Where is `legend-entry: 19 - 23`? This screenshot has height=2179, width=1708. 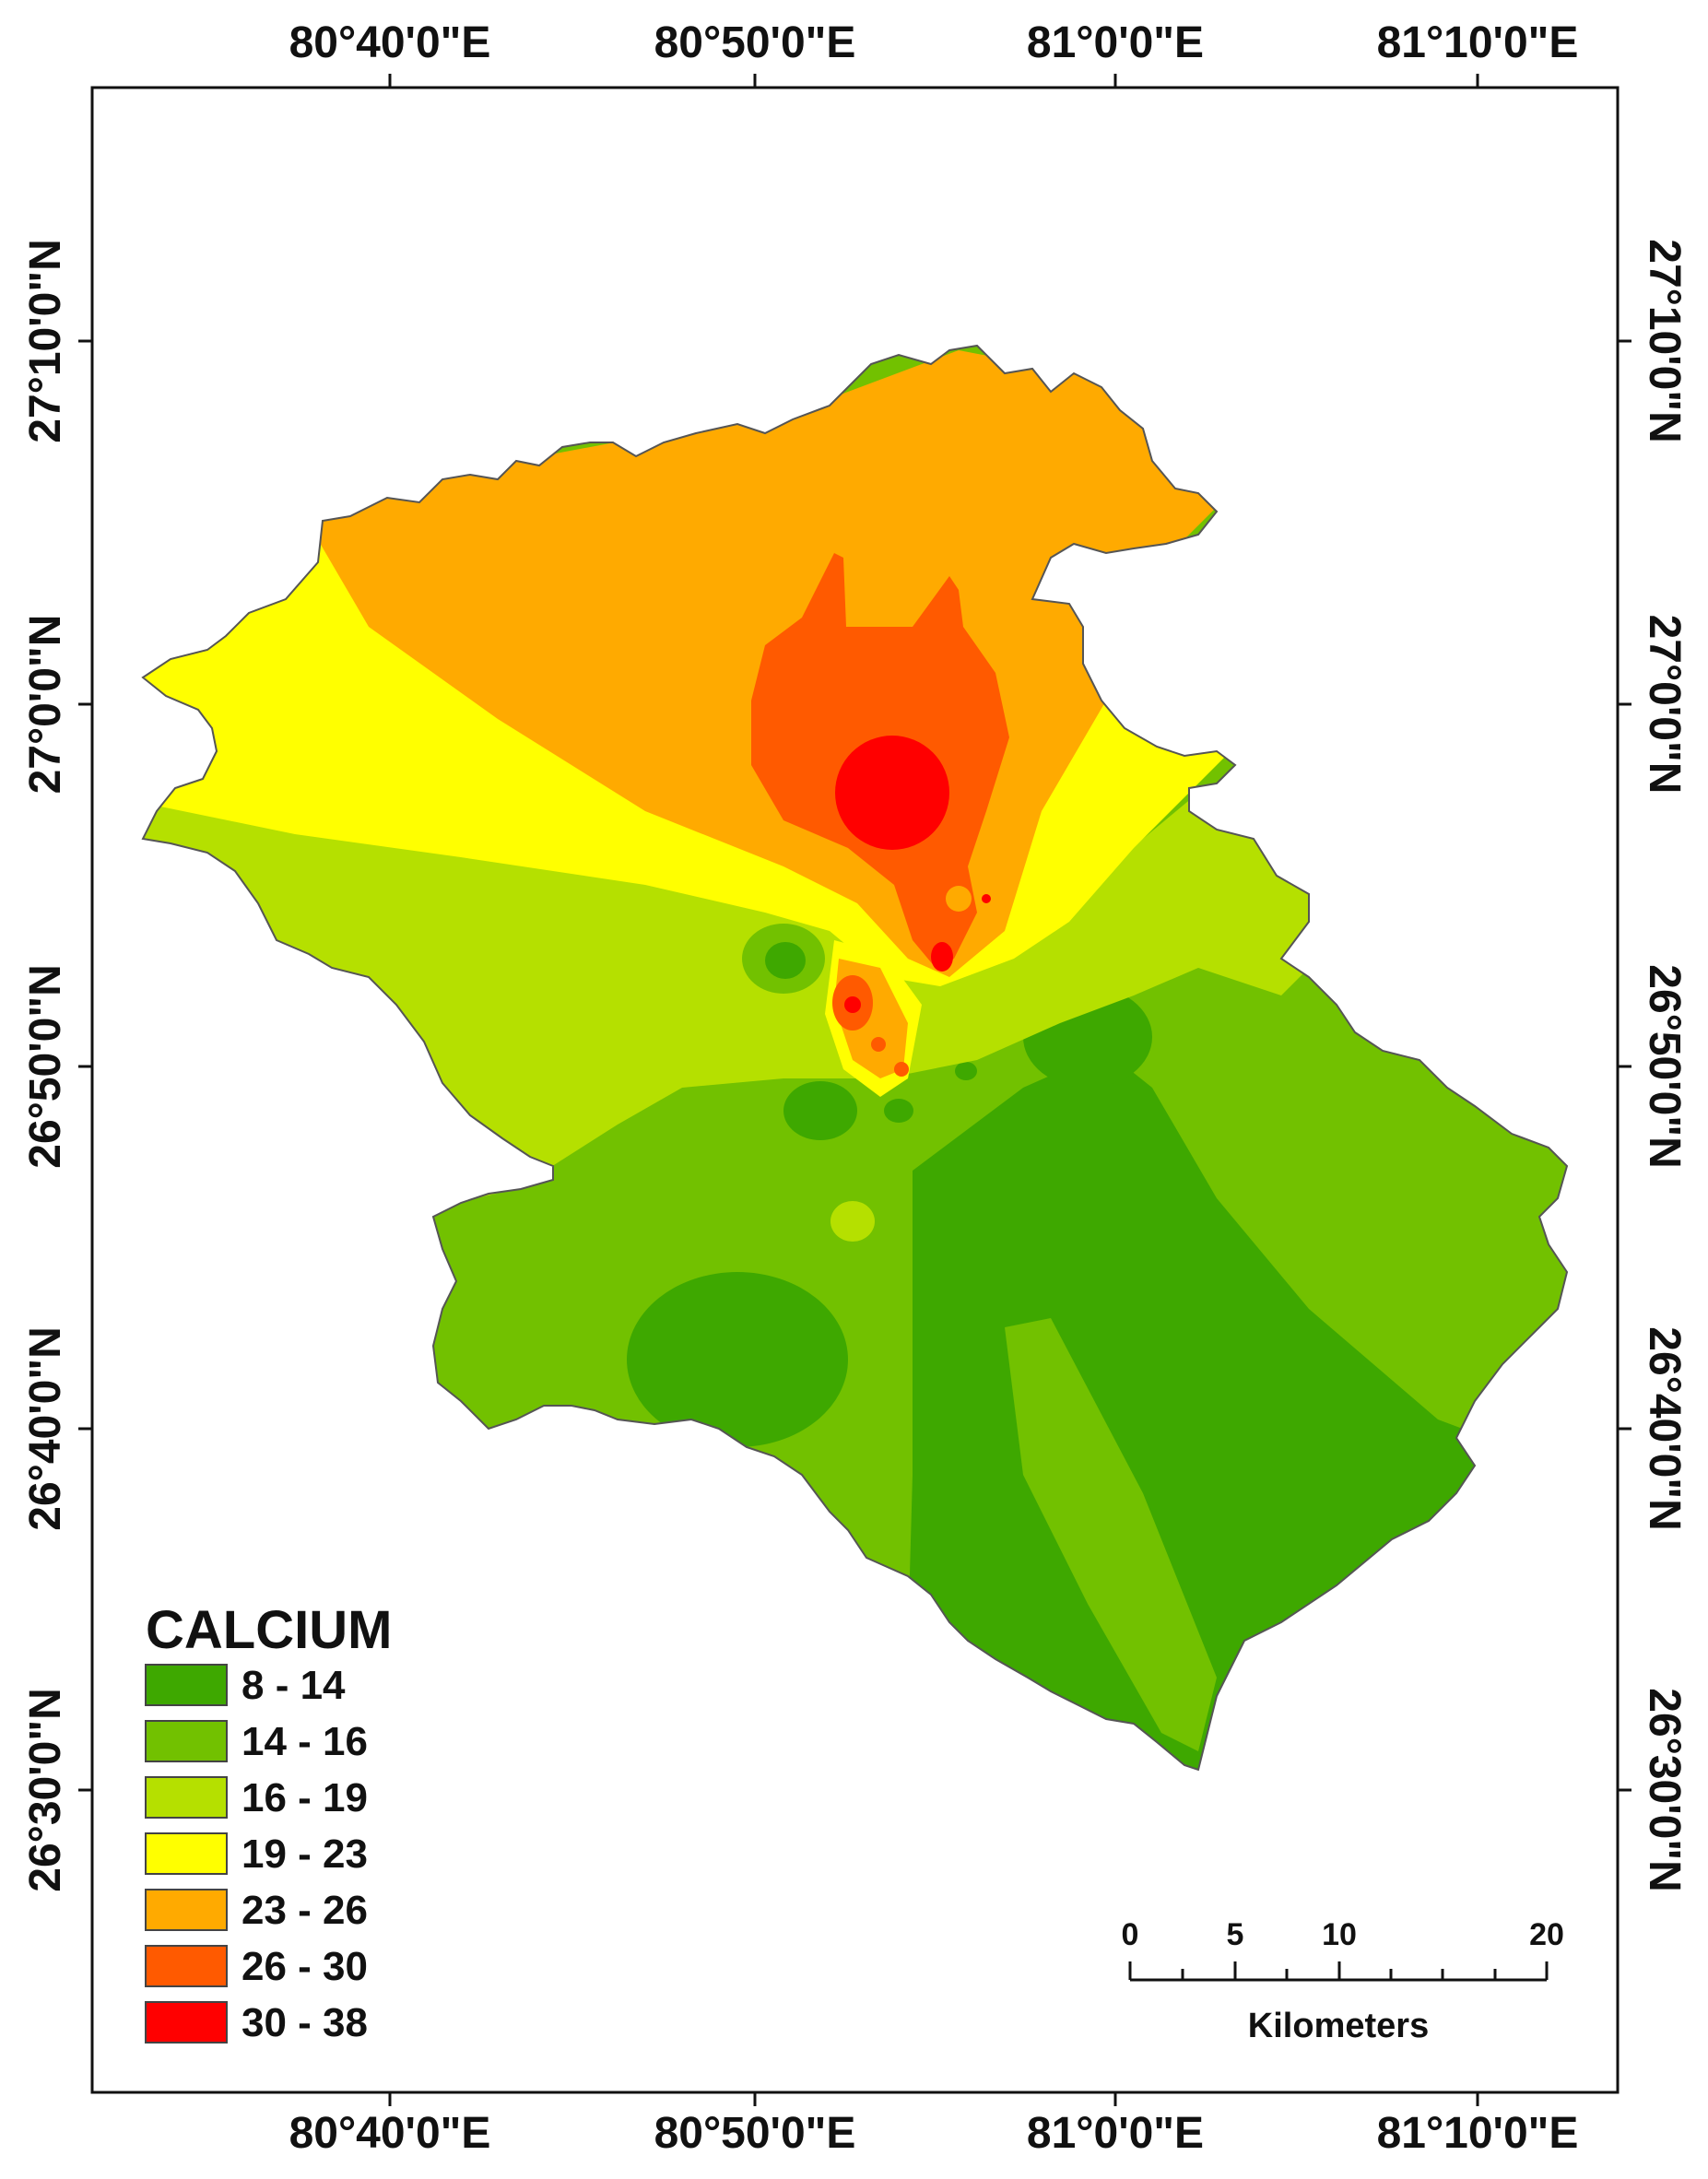
legend-entry: 19 - 23 is located at coordinates (256, 1854).